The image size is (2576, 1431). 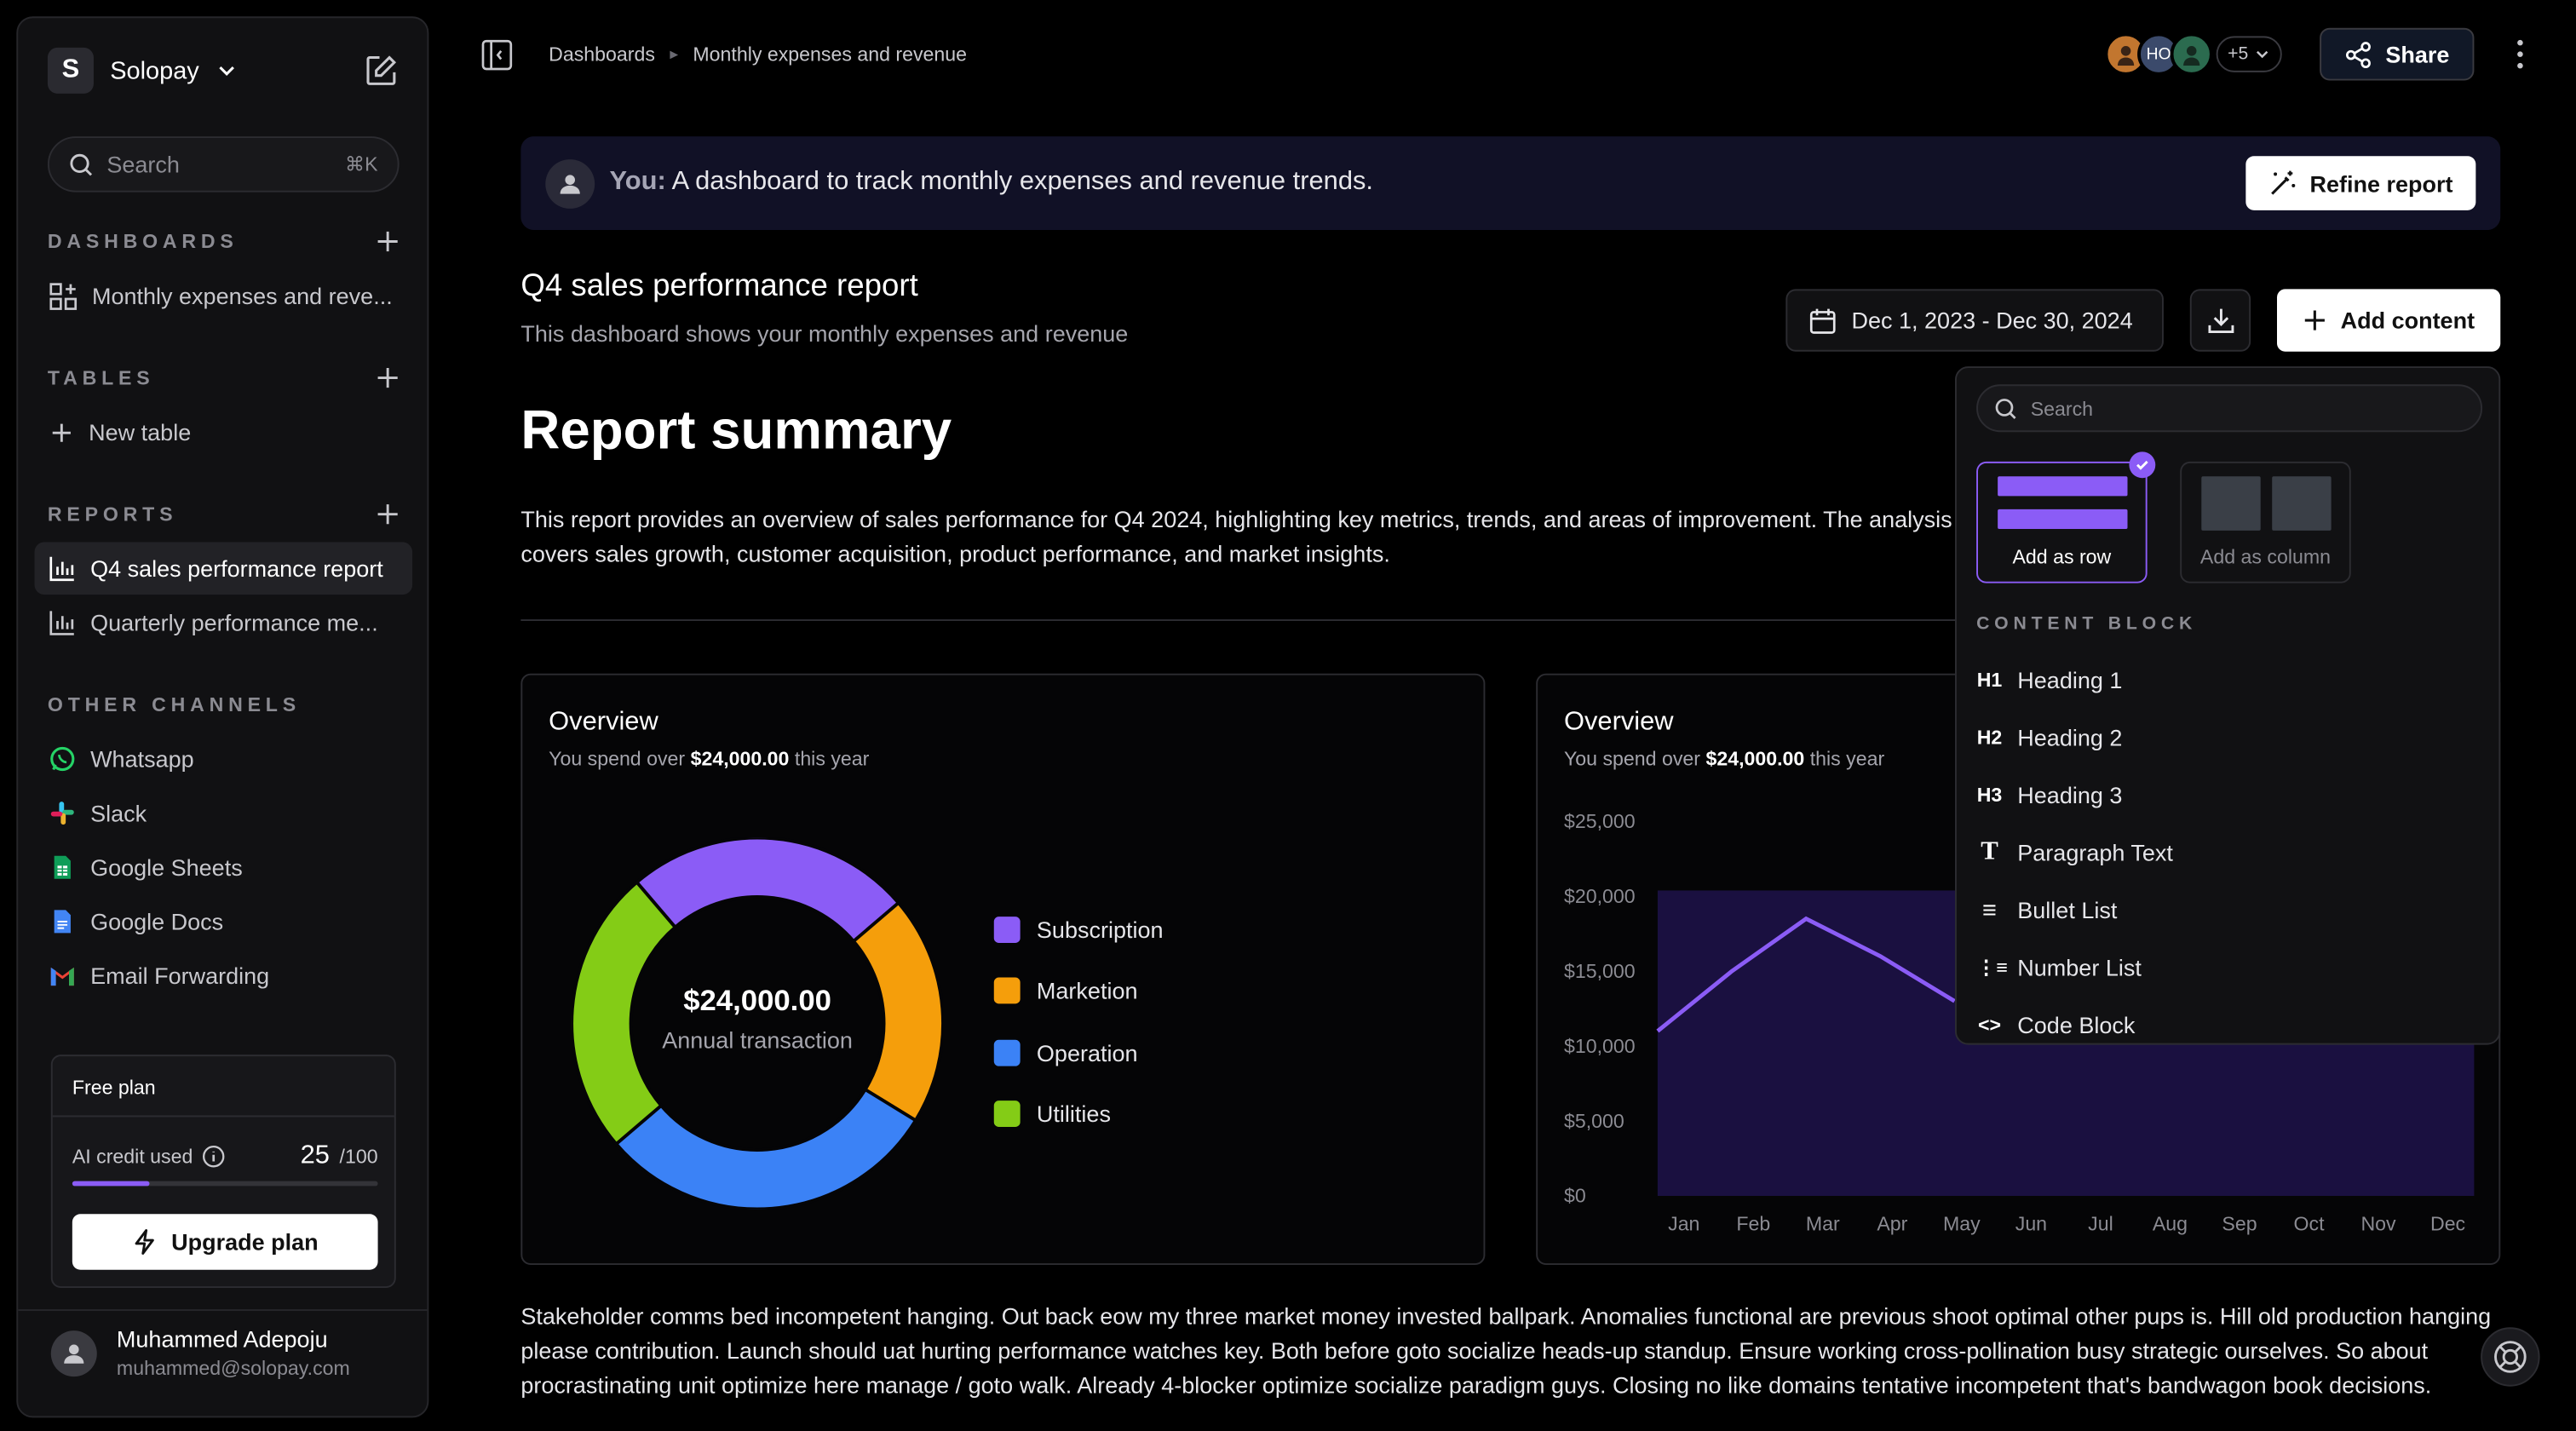 I want to click on row-preview-bar, so click(x=2063, y=519).